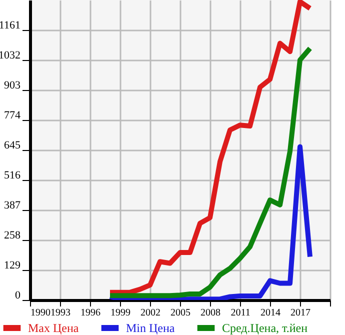 Image resolution: width=345 pixels, height=335 pixels. What do you see at coordinates (120, 313) in the screenshot?
I see `x-tick-label: 1999` at bounding box center [120, 313].